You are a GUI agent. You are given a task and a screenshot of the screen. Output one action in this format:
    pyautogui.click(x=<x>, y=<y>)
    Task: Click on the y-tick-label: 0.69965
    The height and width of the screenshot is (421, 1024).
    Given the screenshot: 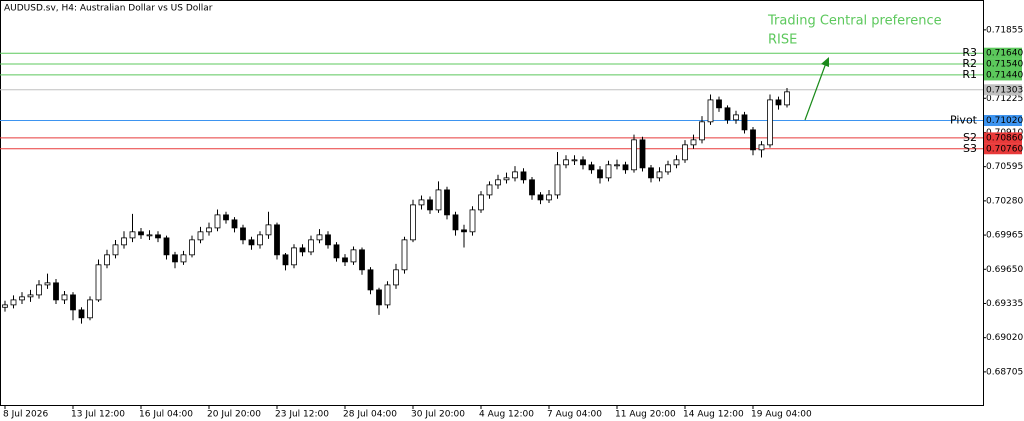 What is the action you would take?
    pyautogui.click(x=1004, y=236)
    